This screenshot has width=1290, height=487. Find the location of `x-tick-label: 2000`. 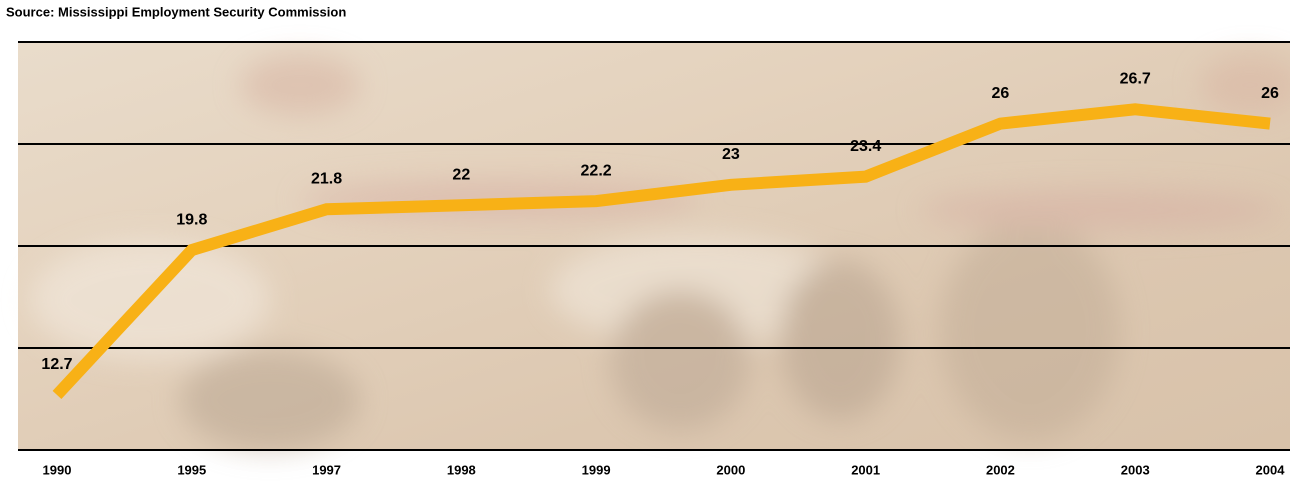

x-tick-label: 2000 is located at coordinates (730, 469).